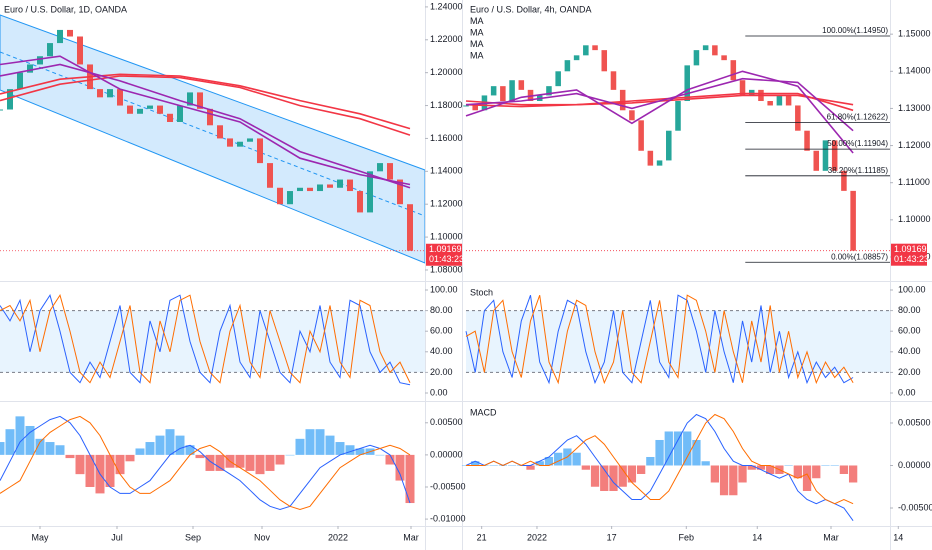 The image size is (932, 550). I want to click on fib-label: 38.20%(1.11185), so click(858, 170).